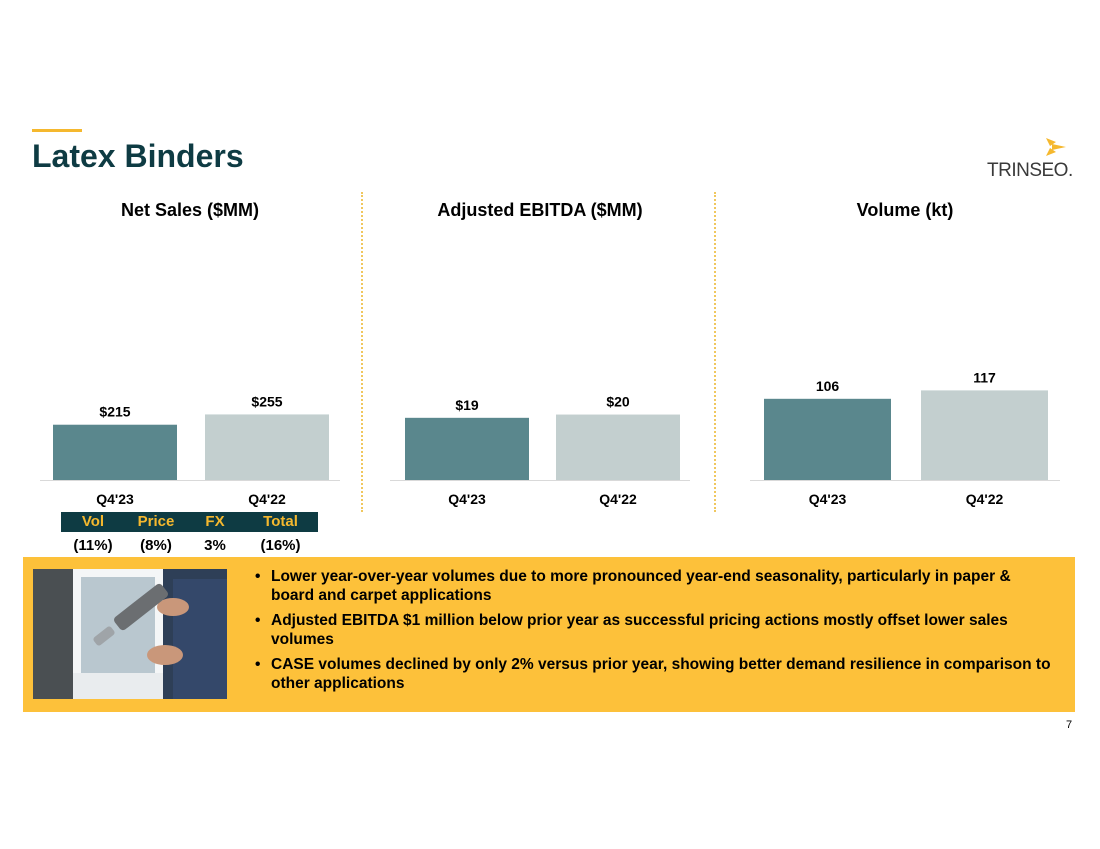  What do you see at coordinates (57, 130) in the screenshot?
I see `title-accent-line` at bounding box center [57, 130].